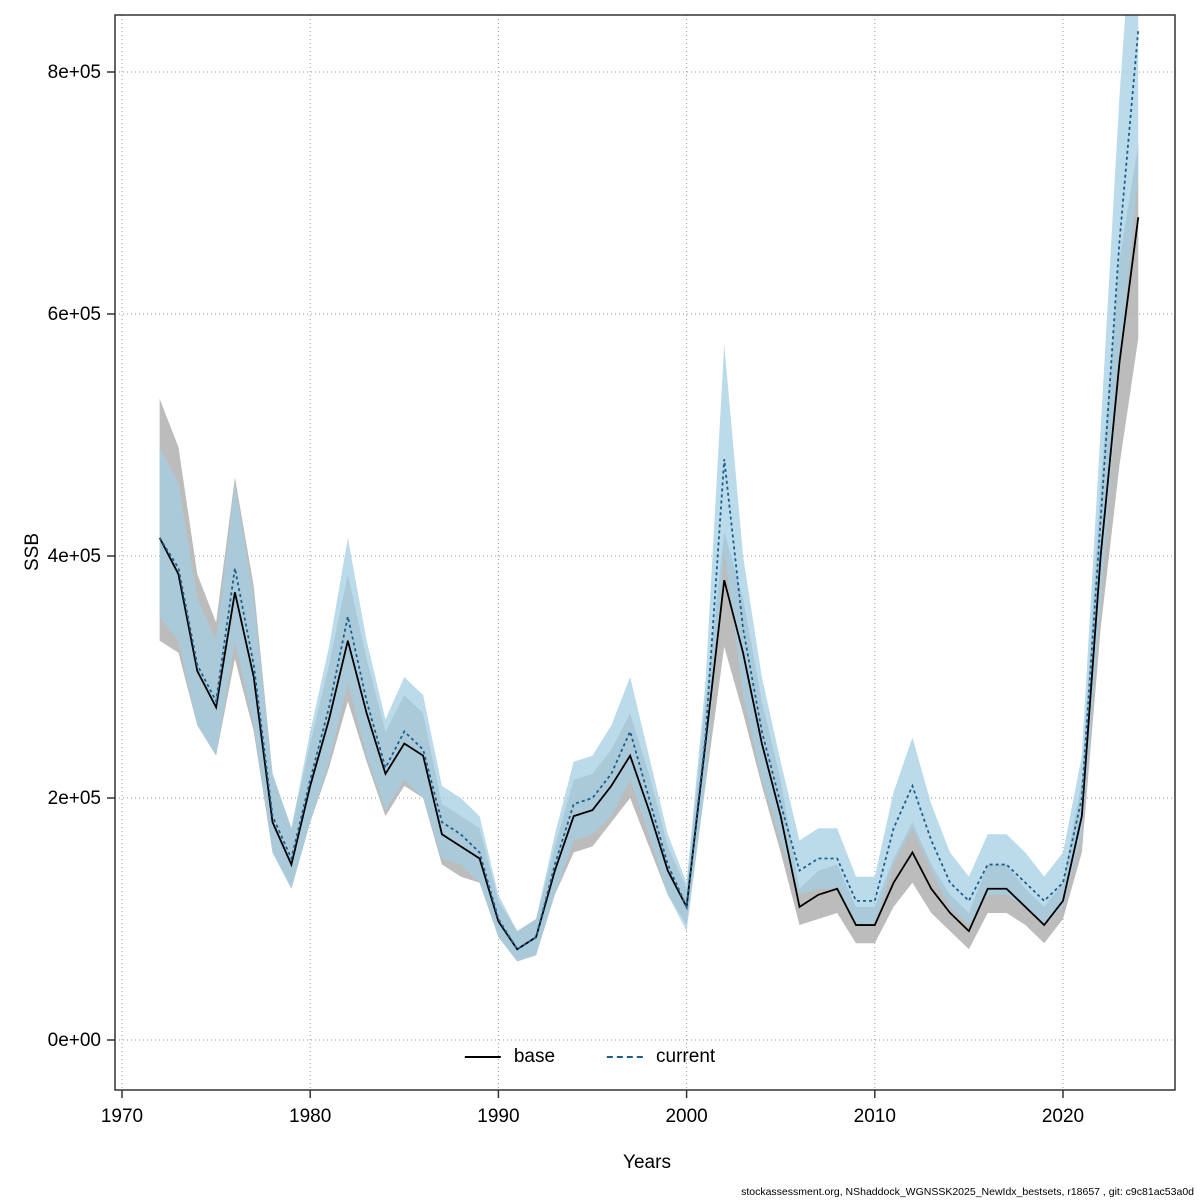  I want to click on y-tick-label: 6e+05, so click(74, 314).